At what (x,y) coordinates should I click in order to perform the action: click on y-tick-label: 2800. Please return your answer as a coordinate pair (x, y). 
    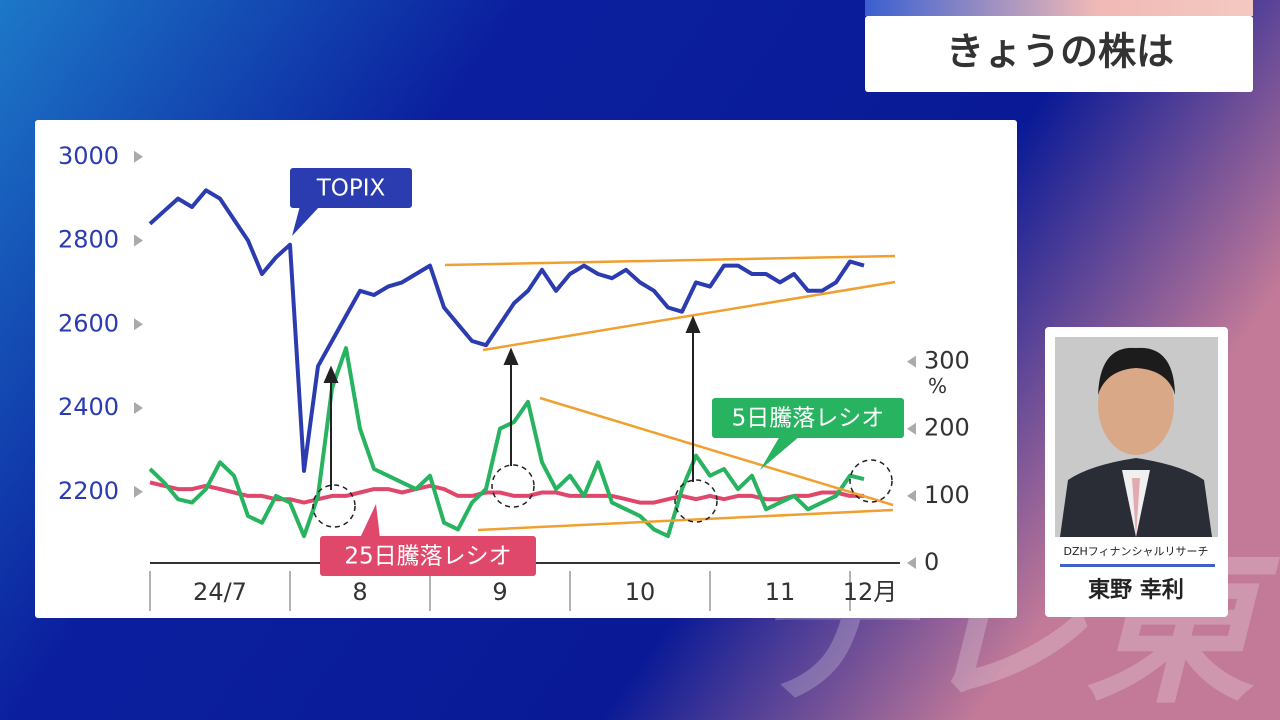
    Looking at the image, I should click on (88, 240).